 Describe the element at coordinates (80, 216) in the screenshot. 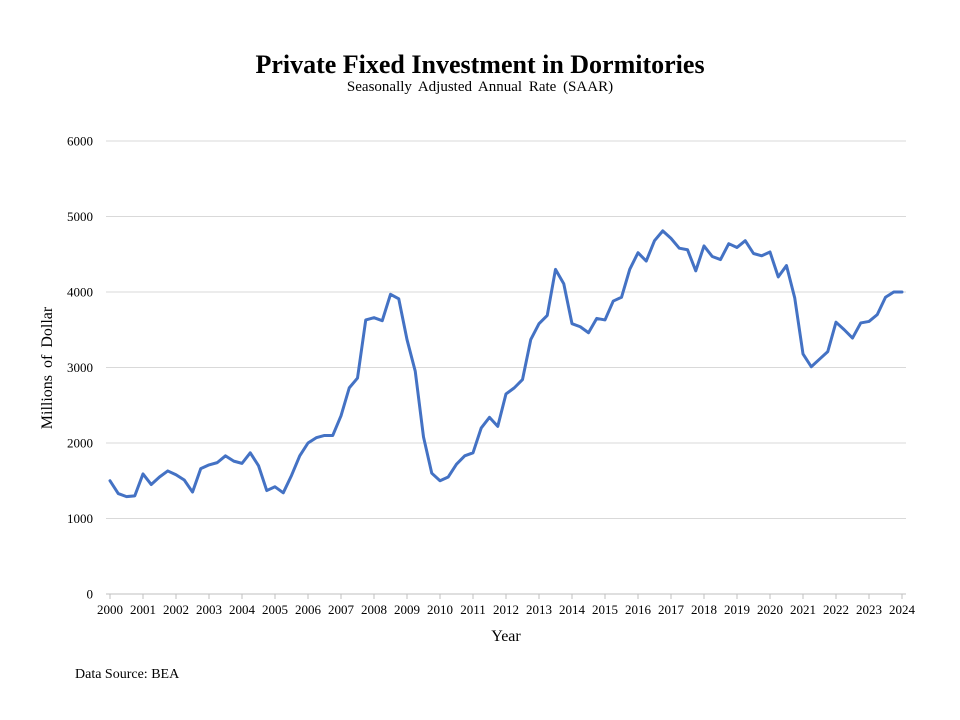

I see `y-tick-label: 5000` at that location.